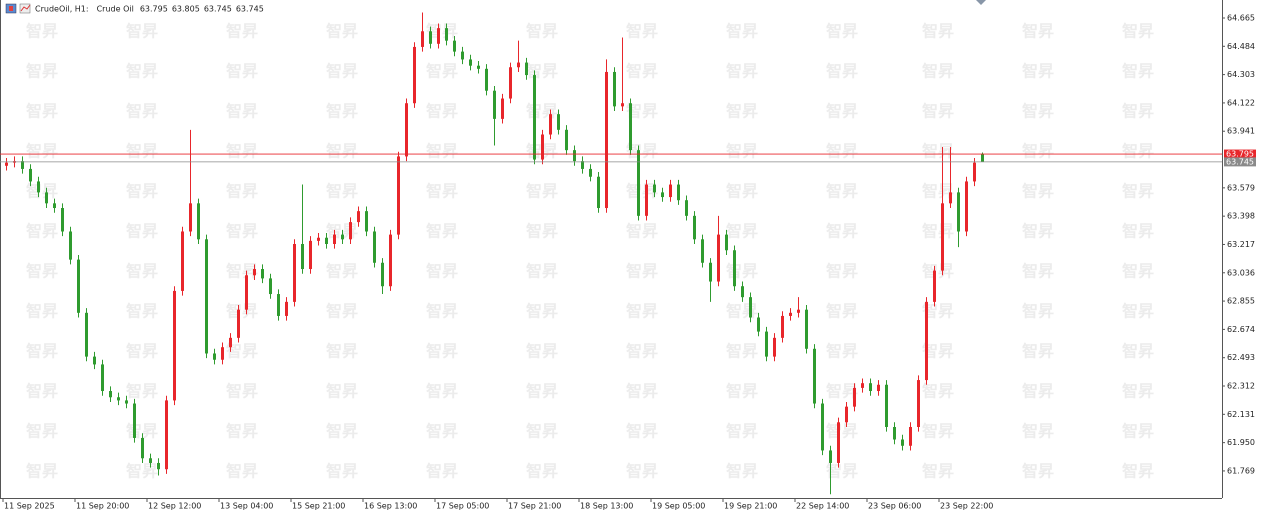 The image size is (1266, 512). Describe the element at coordinates (966, 506) in the screenshot. I see `x-tick-label: 23 Sep 22:00` at that location.